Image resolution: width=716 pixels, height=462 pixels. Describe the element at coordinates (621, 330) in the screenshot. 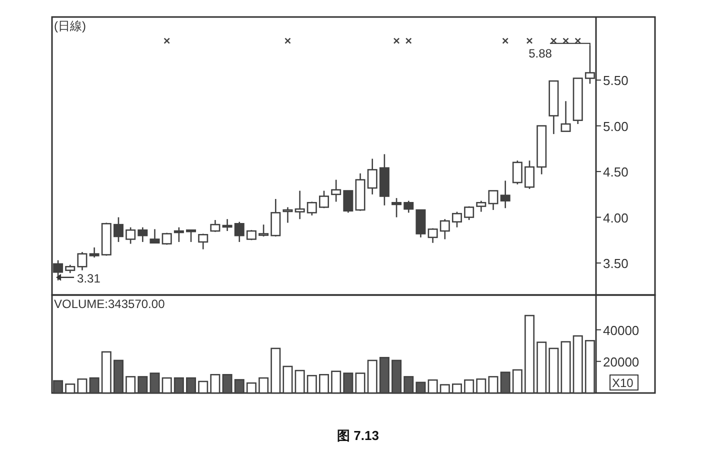

I see `y-tick-label: 40000` at that location.